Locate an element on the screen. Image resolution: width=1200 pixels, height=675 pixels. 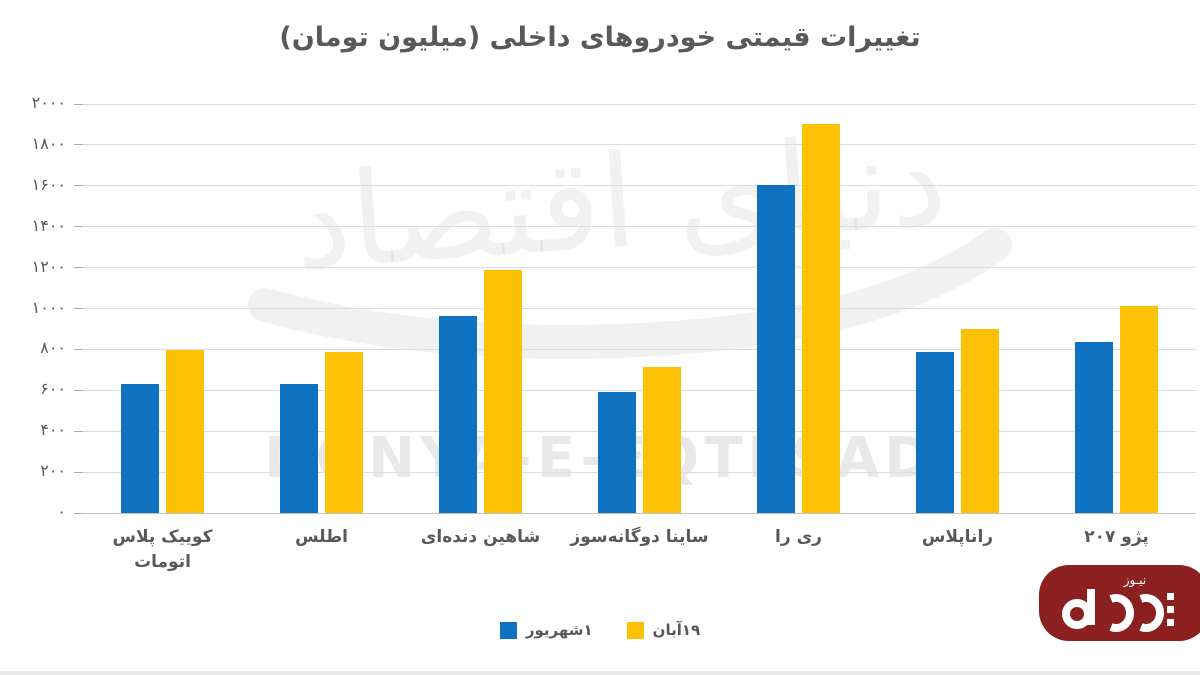
y-axis-label: ۱۴۰۰ is located at coordinates (48, 225).